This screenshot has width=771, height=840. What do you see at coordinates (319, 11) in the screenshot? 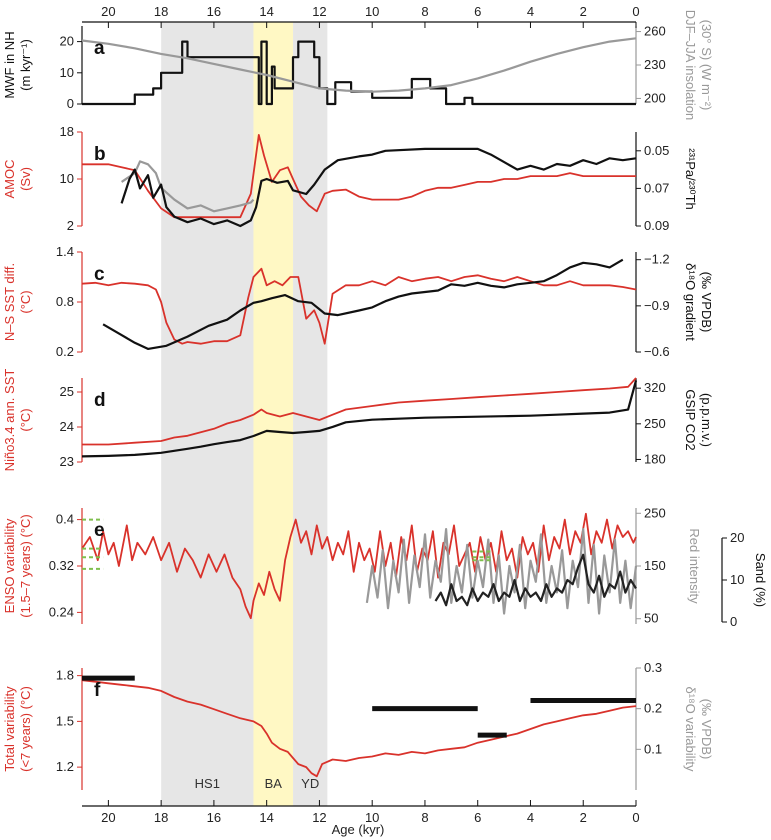
I see `top-tick-label: 12` at bounding box center [319, 11].